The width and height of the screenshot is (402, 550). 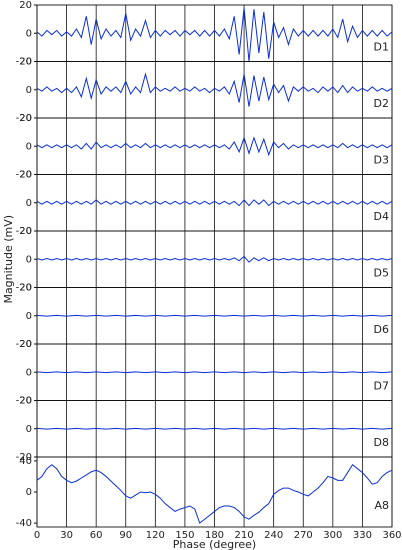 I want to click on x-tick-label: 210, so click(x=244, y=535).